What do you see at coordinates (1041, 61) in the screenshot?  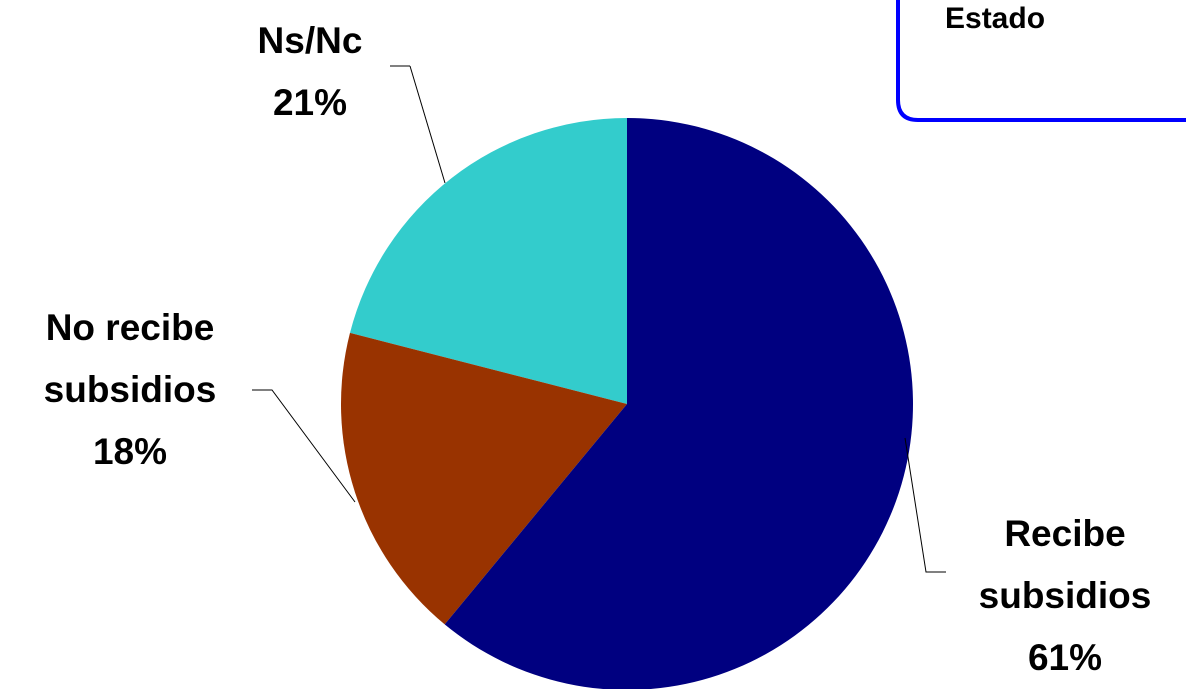 I see `annotation-box` at bounding box center [1041, 61].